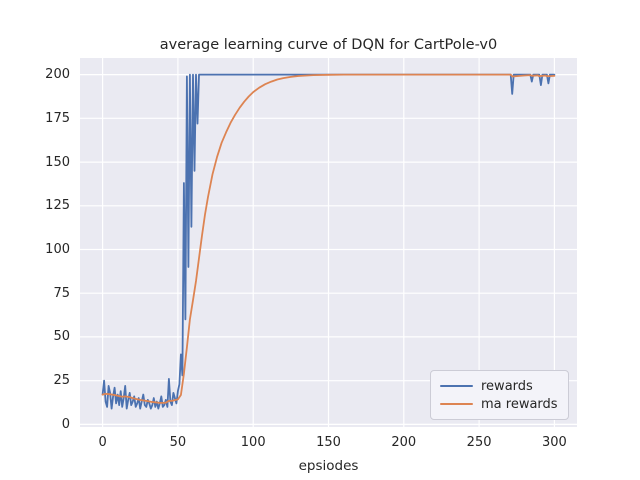  I want to click on x-tick-label: 50, so click(178, 442).